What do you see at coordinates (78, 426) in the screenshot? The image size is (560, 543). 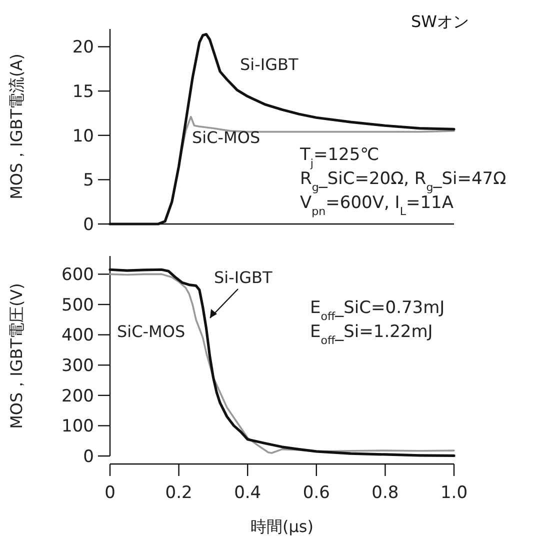 I see `y-tick-label: 100` at bounding box center [78, 426].